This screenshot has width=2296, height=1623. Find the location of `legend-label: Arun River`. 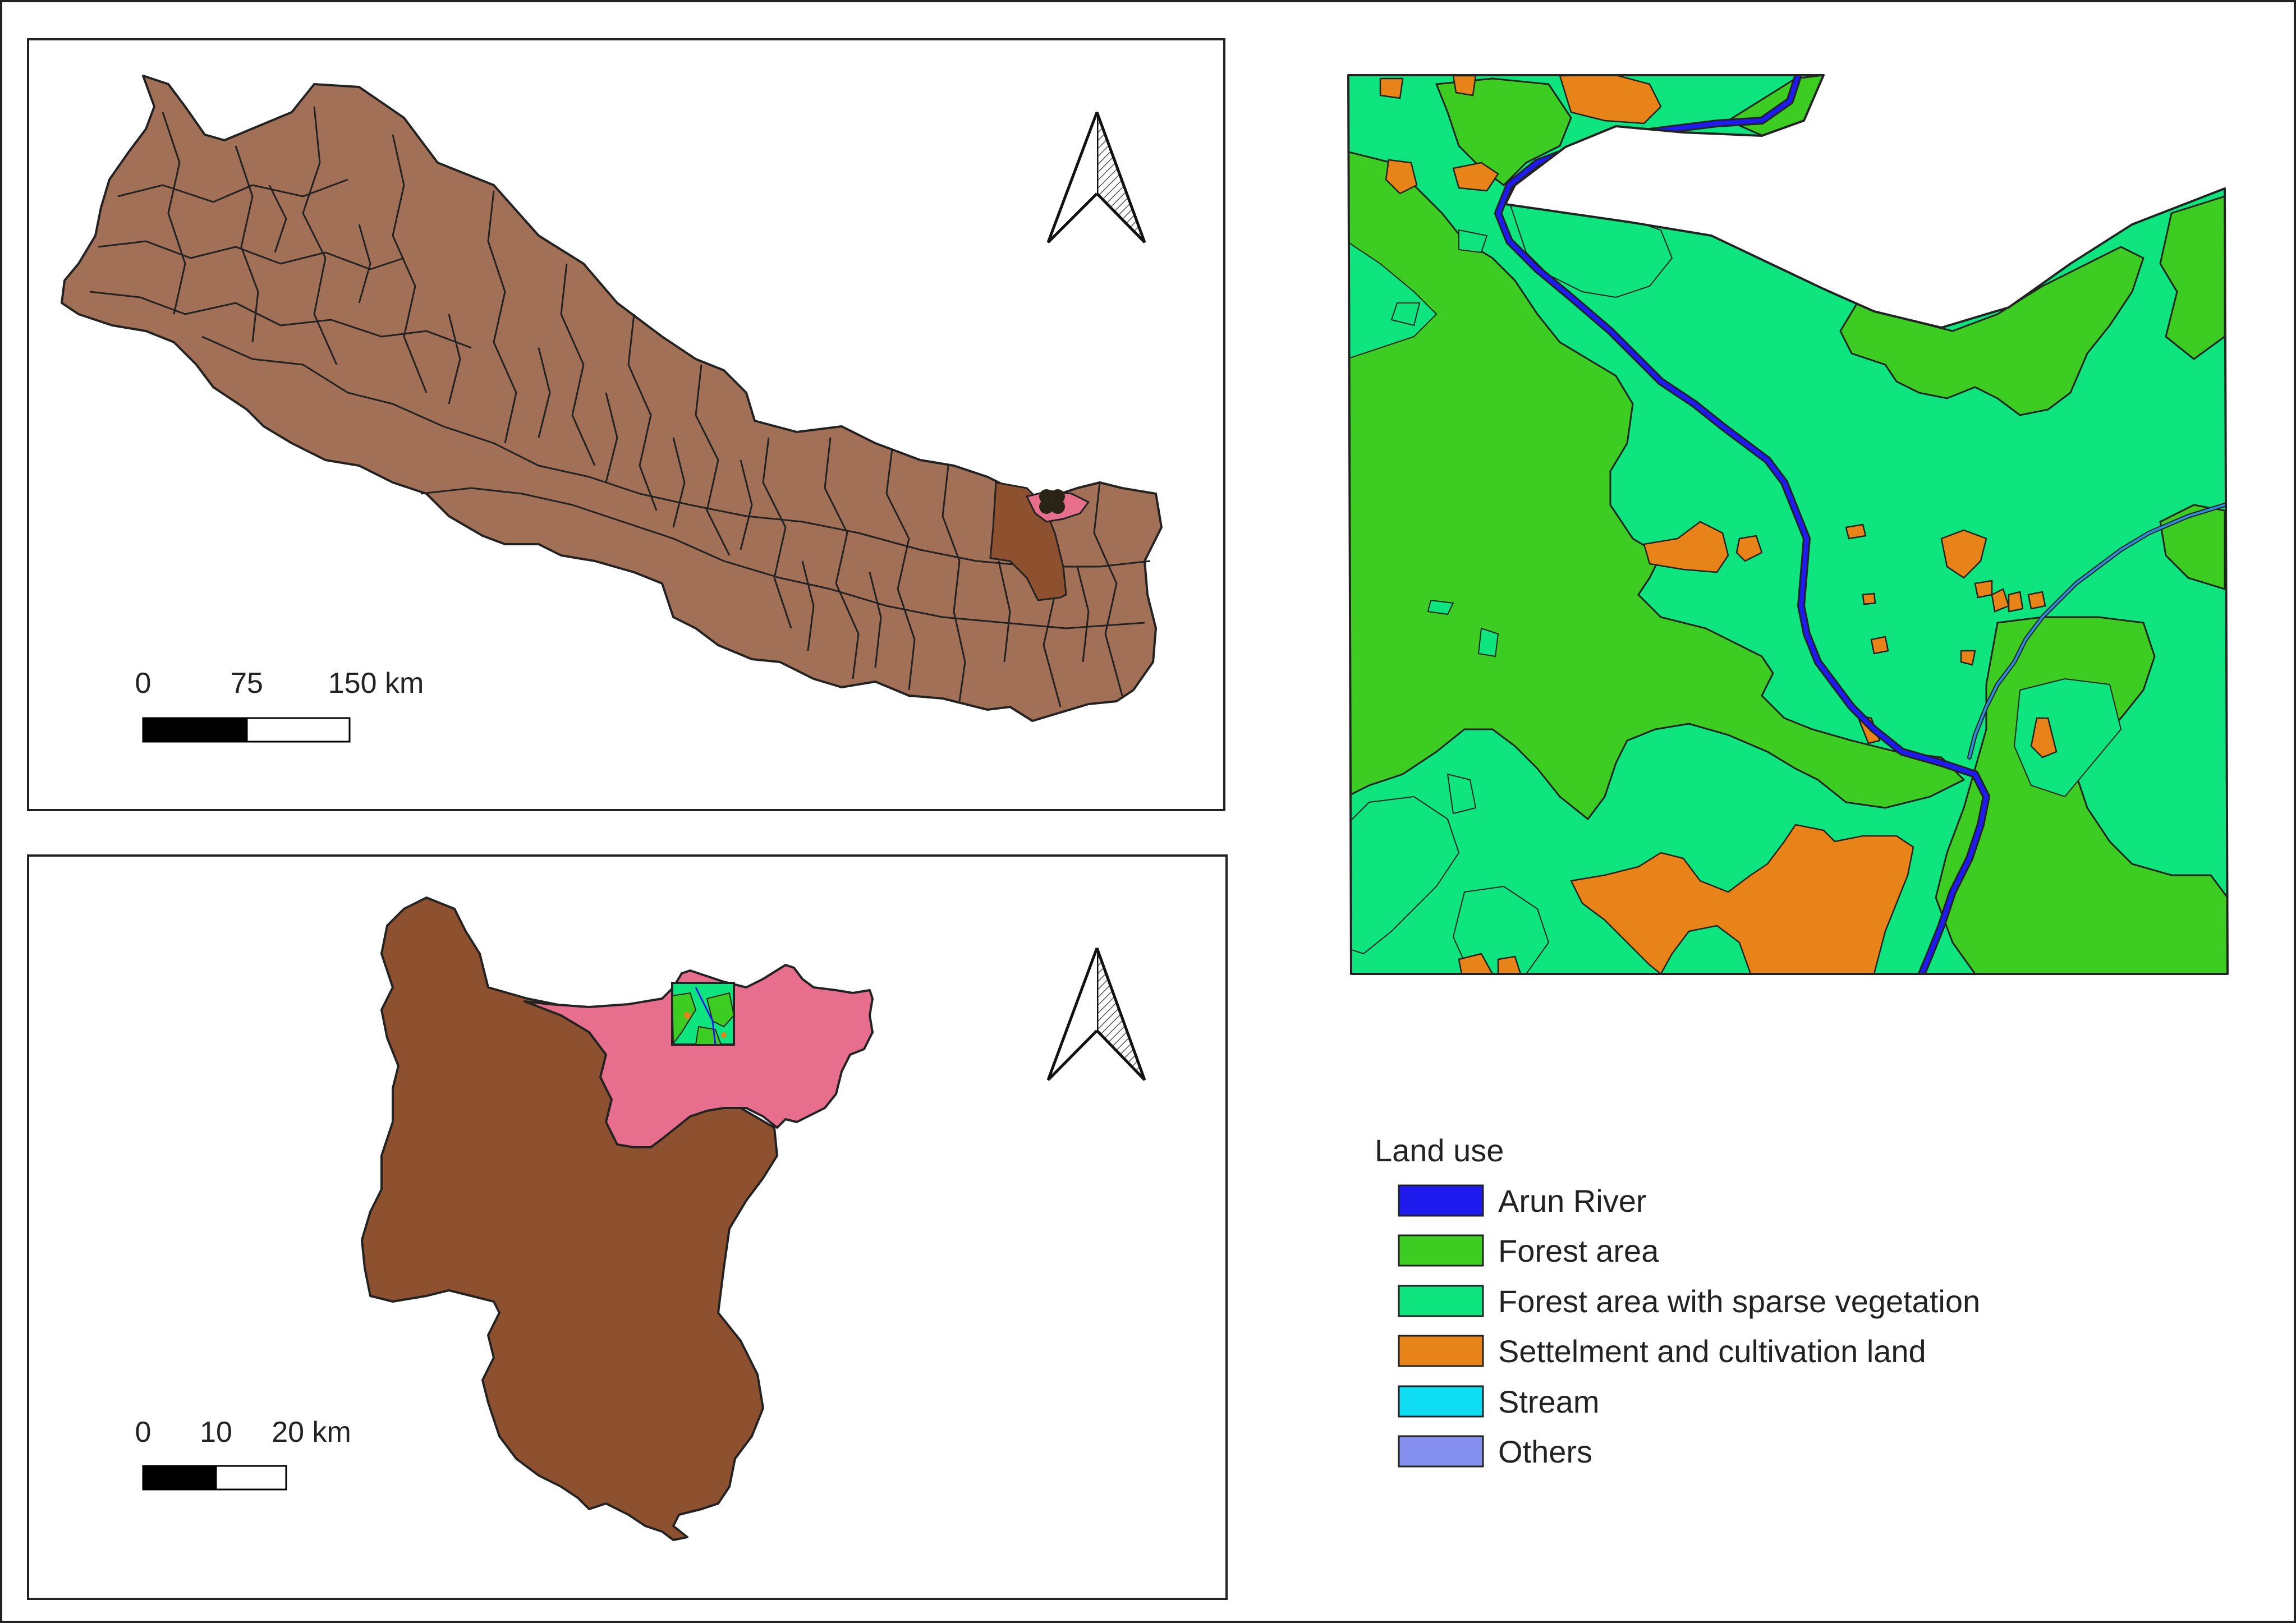

legend-label: Arun River is located at coordinates (1572, 1201).